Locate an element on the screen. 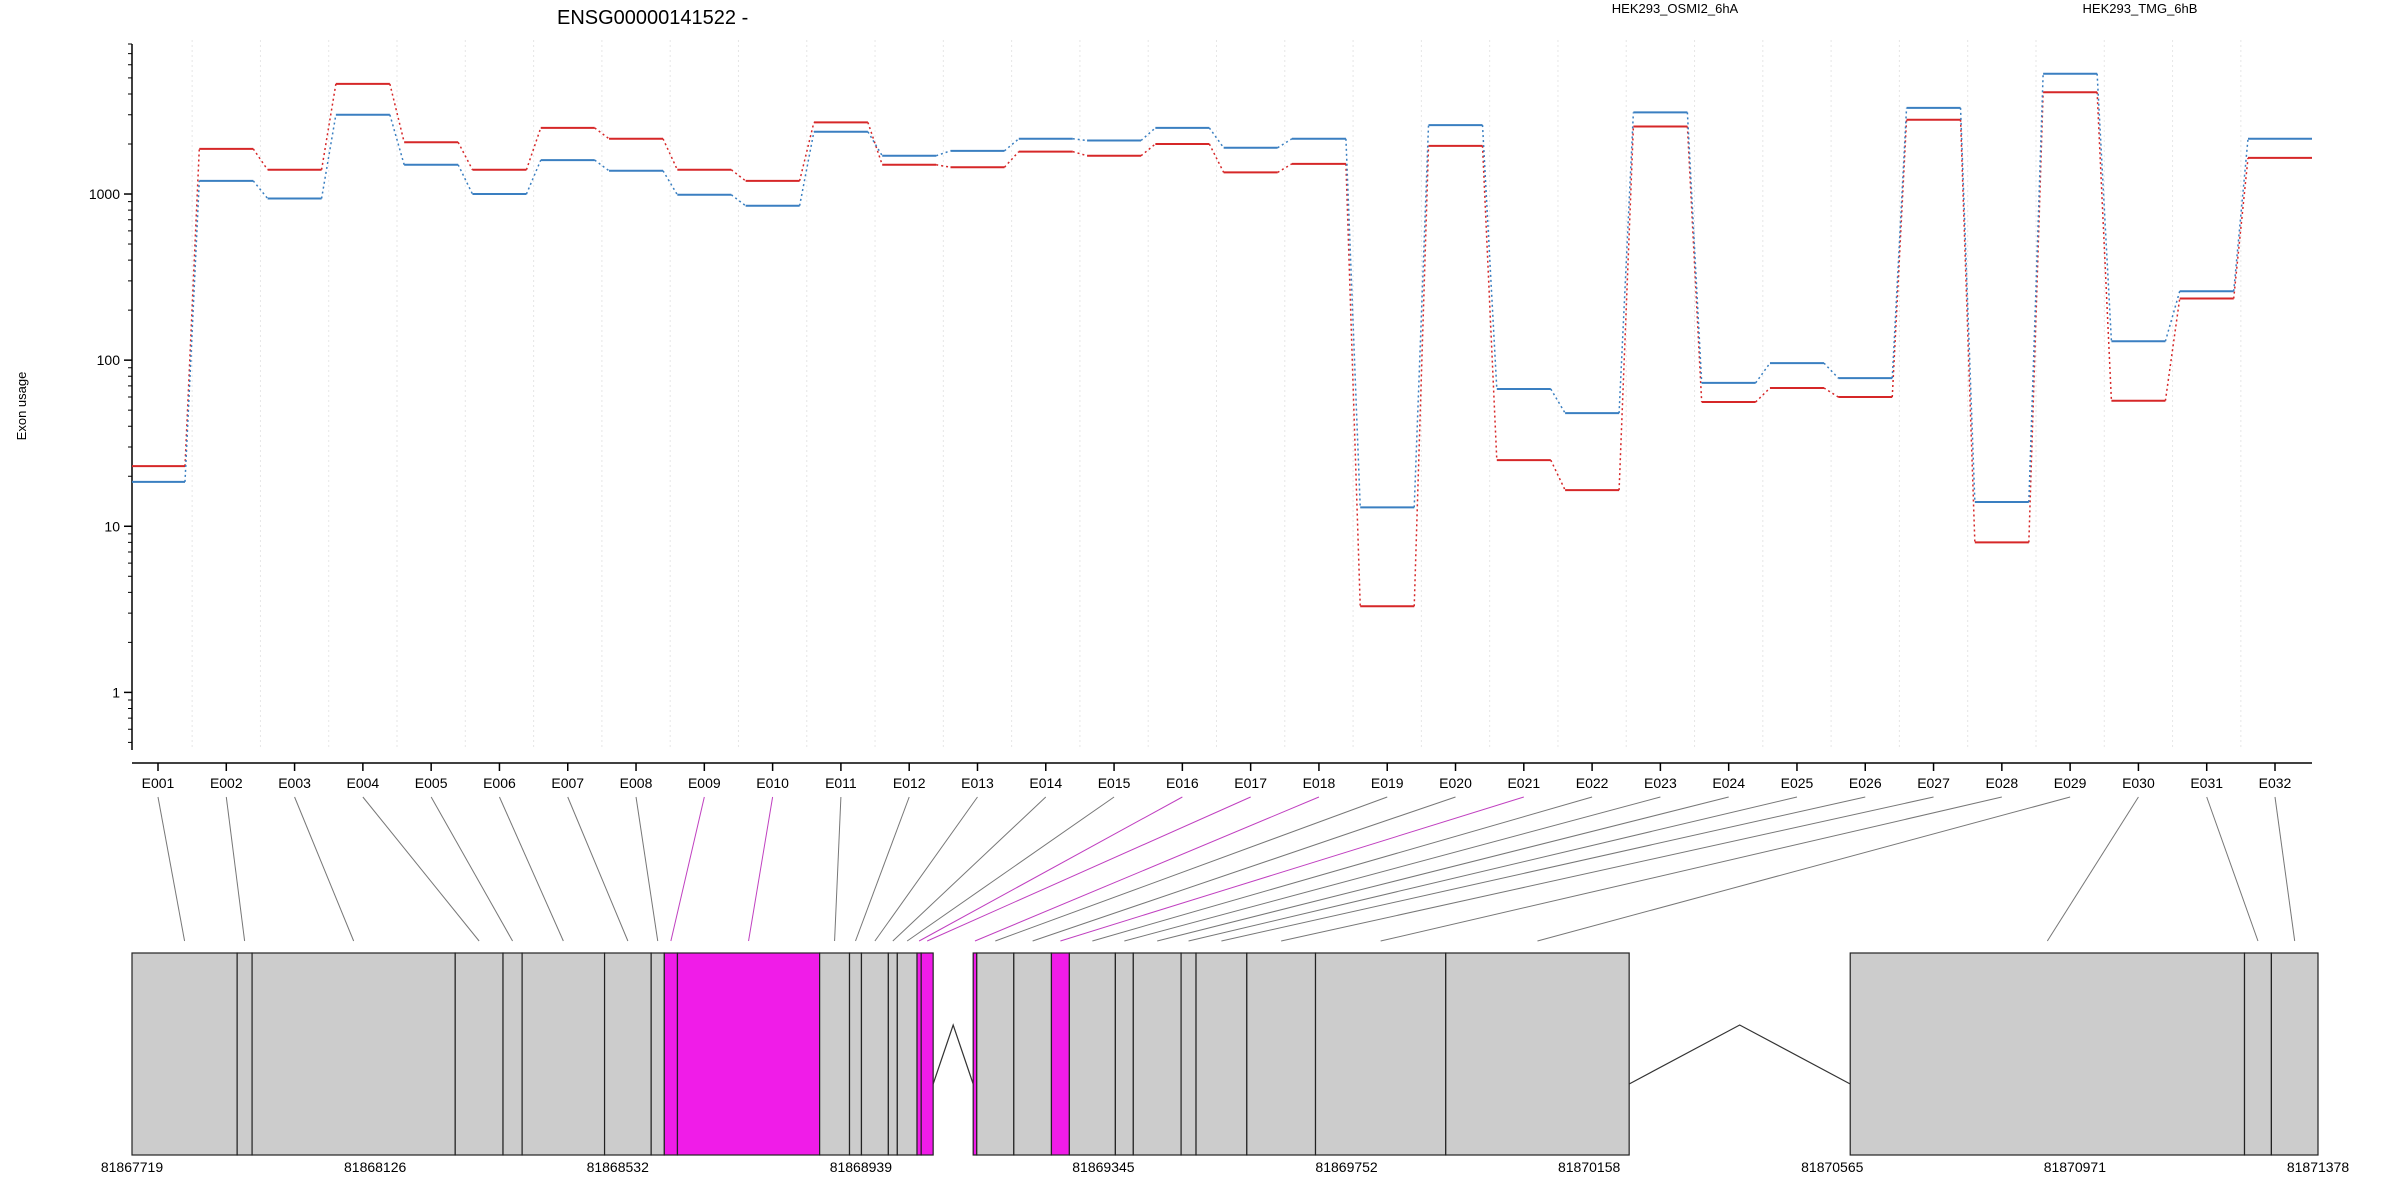 The height and width of the screenshot is (1200, 2400). x-tick-label: E003 is located at coordinates (294, 783).